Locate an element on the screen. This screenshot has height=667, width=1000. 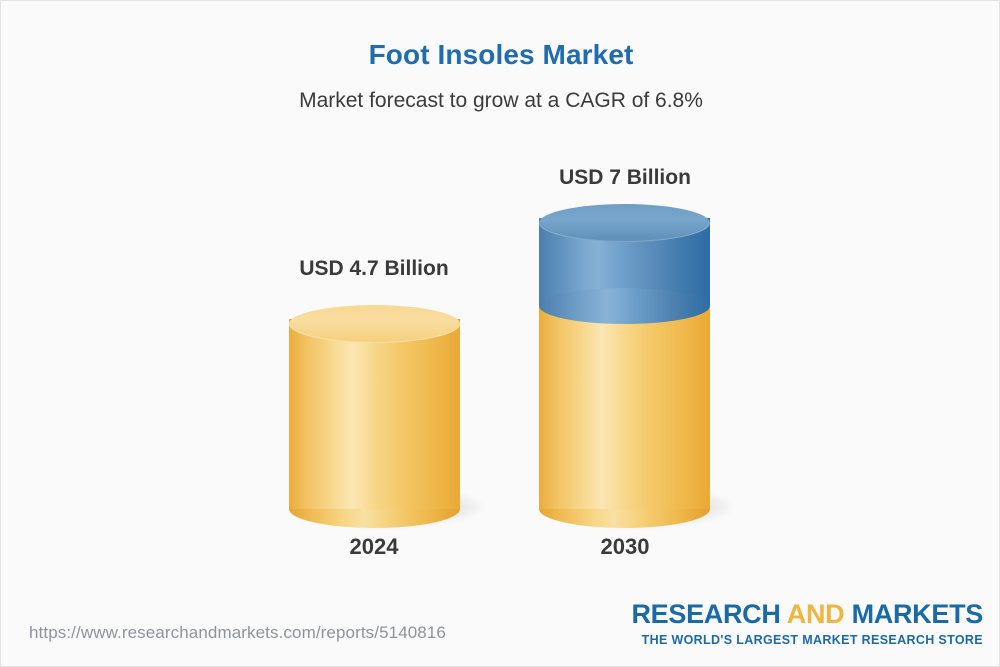
value-label-2024: USD 4.7 Billion is located at coordinates (374, 268).